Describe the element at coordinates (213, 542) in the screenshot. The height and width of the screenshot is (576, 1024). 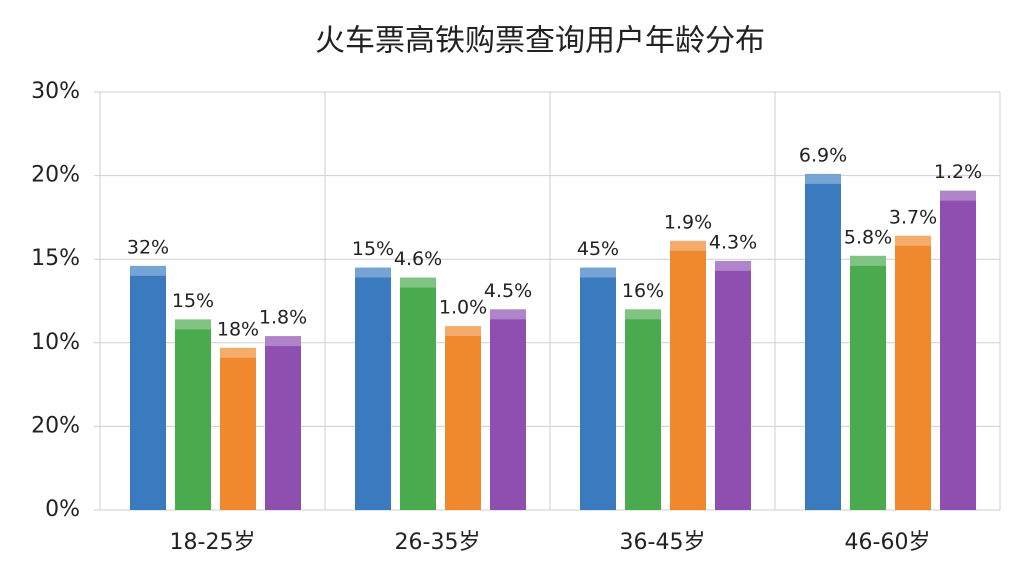
I see `x-tick-label: 18-25岁` at that location.